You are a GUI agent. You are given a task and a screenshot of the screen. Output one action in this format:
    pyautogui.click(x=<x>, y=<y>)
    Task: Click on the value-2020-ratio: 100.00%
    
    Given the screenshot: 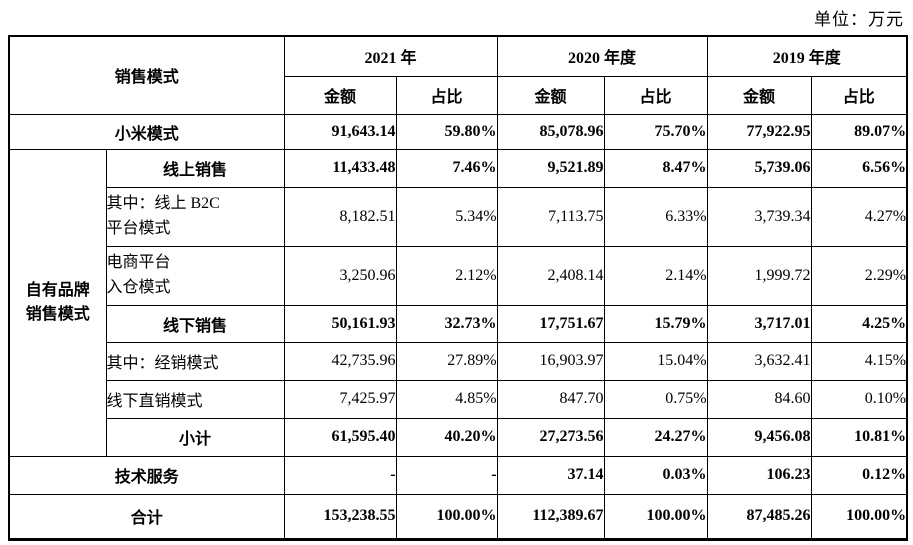 What is the action you would take?
    pyautogui.click(x=655, y=516)
    